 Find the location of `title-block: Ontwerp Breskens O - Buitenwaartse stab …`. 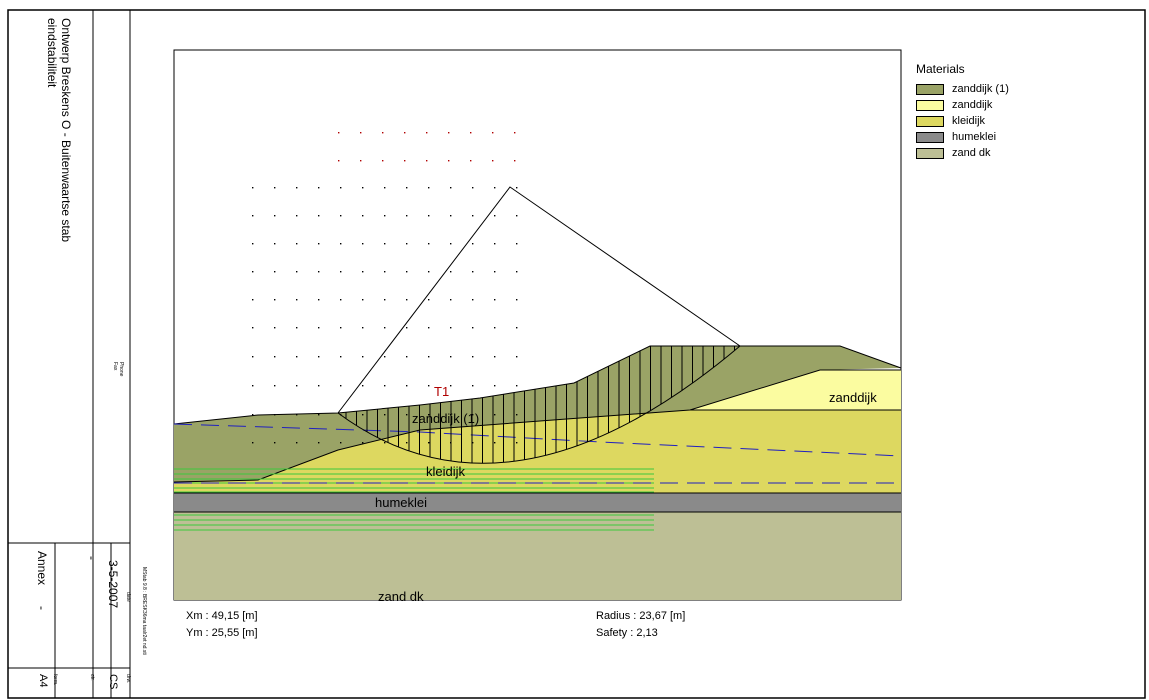

title-block: Ontwerp Breskens O - Buitenwaartse stab … is located at coordinates (77, 354).